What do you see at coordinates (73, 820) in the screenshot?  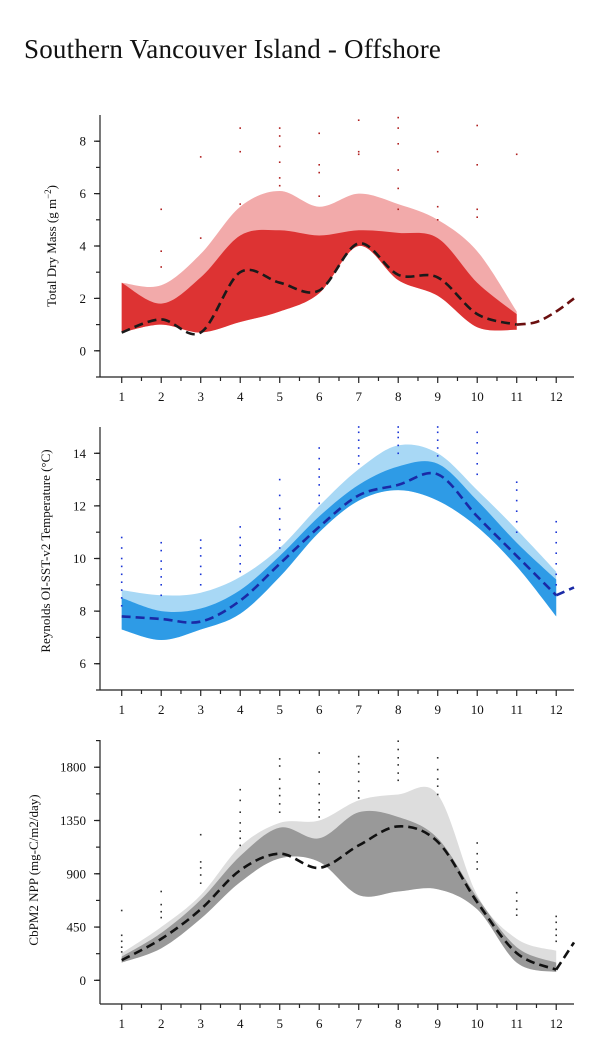 I see `y-tick-label: 1350` at bounding box center [73, 820].